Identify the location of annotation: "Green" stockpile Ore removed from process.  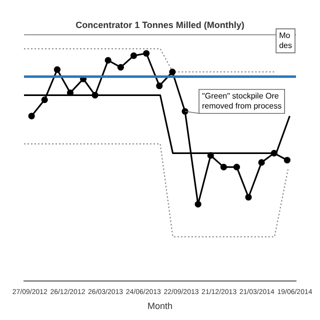
(242, 101).